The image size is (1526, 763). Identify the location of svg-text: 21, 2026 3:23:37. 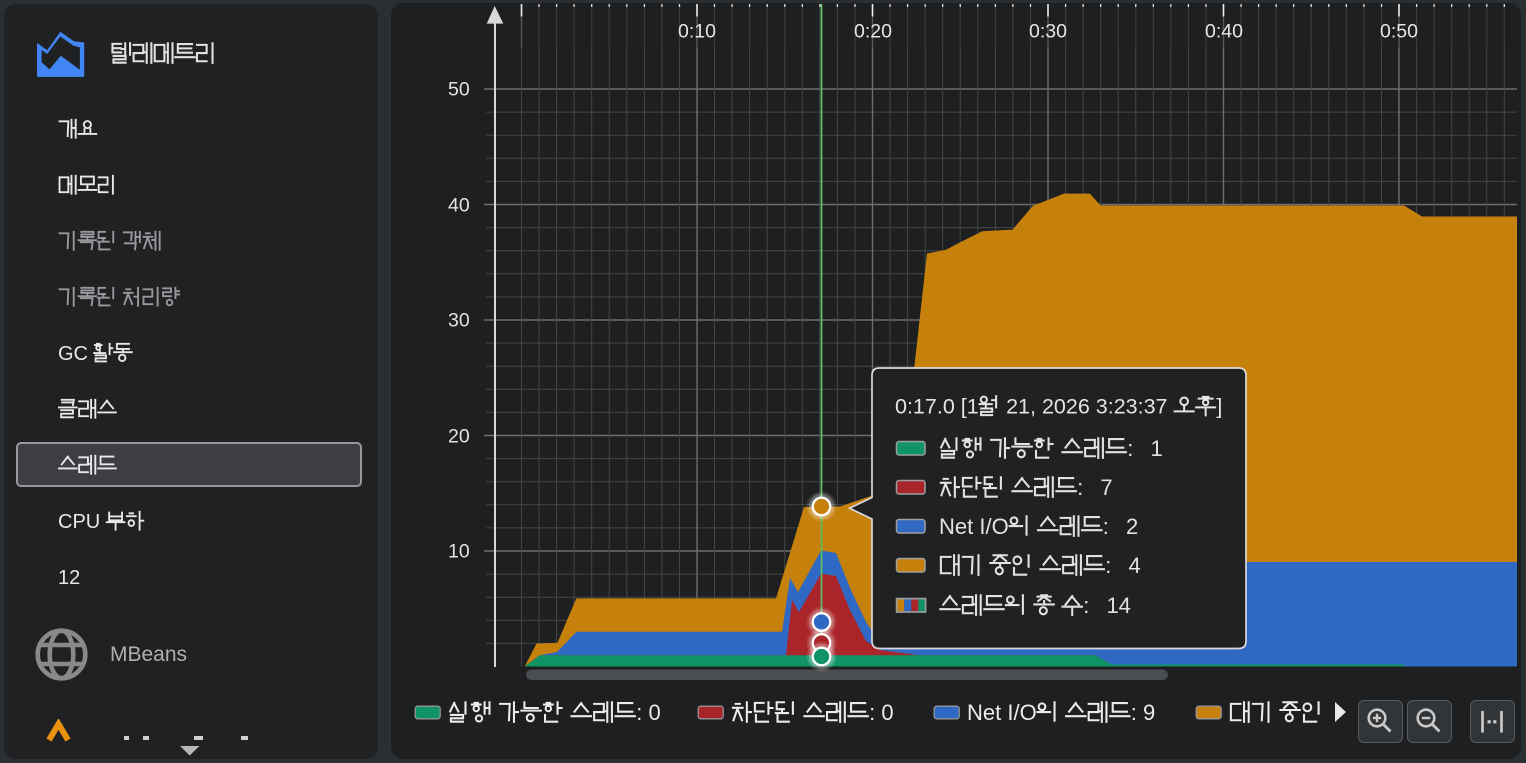
(1086, 407).